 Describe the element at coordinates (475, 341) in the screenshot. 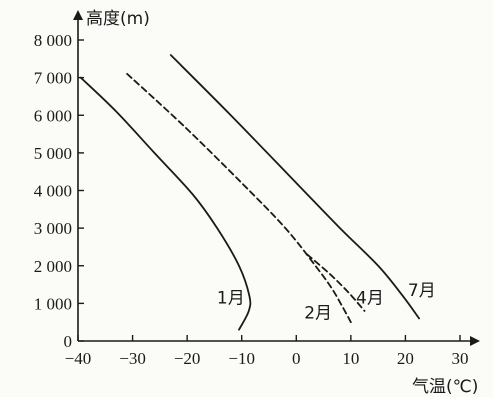

I see `x-axis-arrow` at that location.